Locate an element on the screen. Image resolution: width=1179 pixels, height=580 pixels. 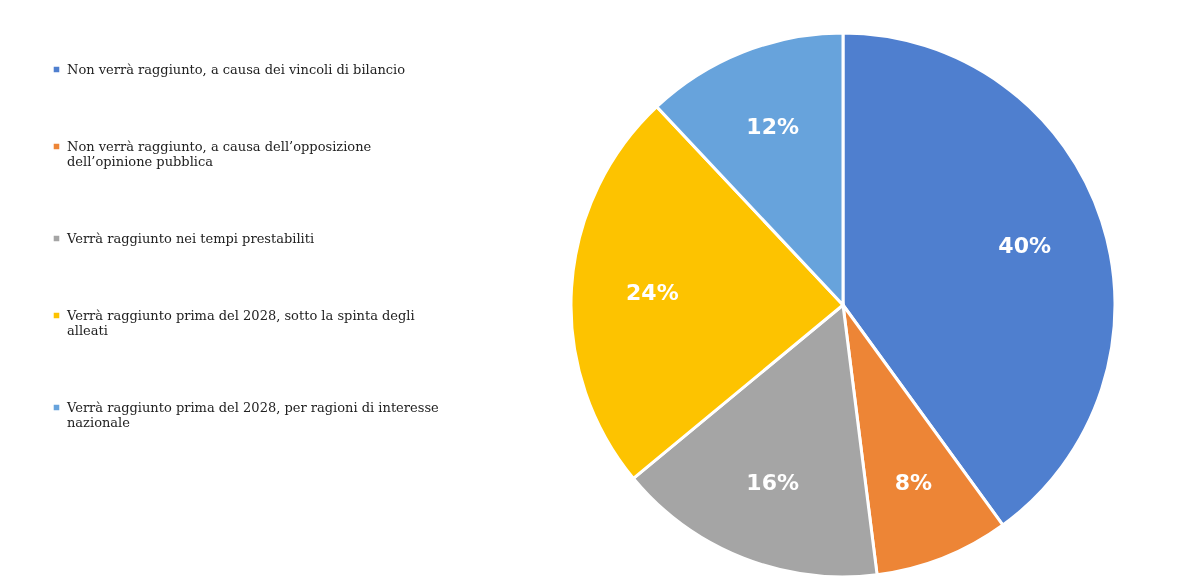
data-label: 24% is located at coordinates (652, 293).